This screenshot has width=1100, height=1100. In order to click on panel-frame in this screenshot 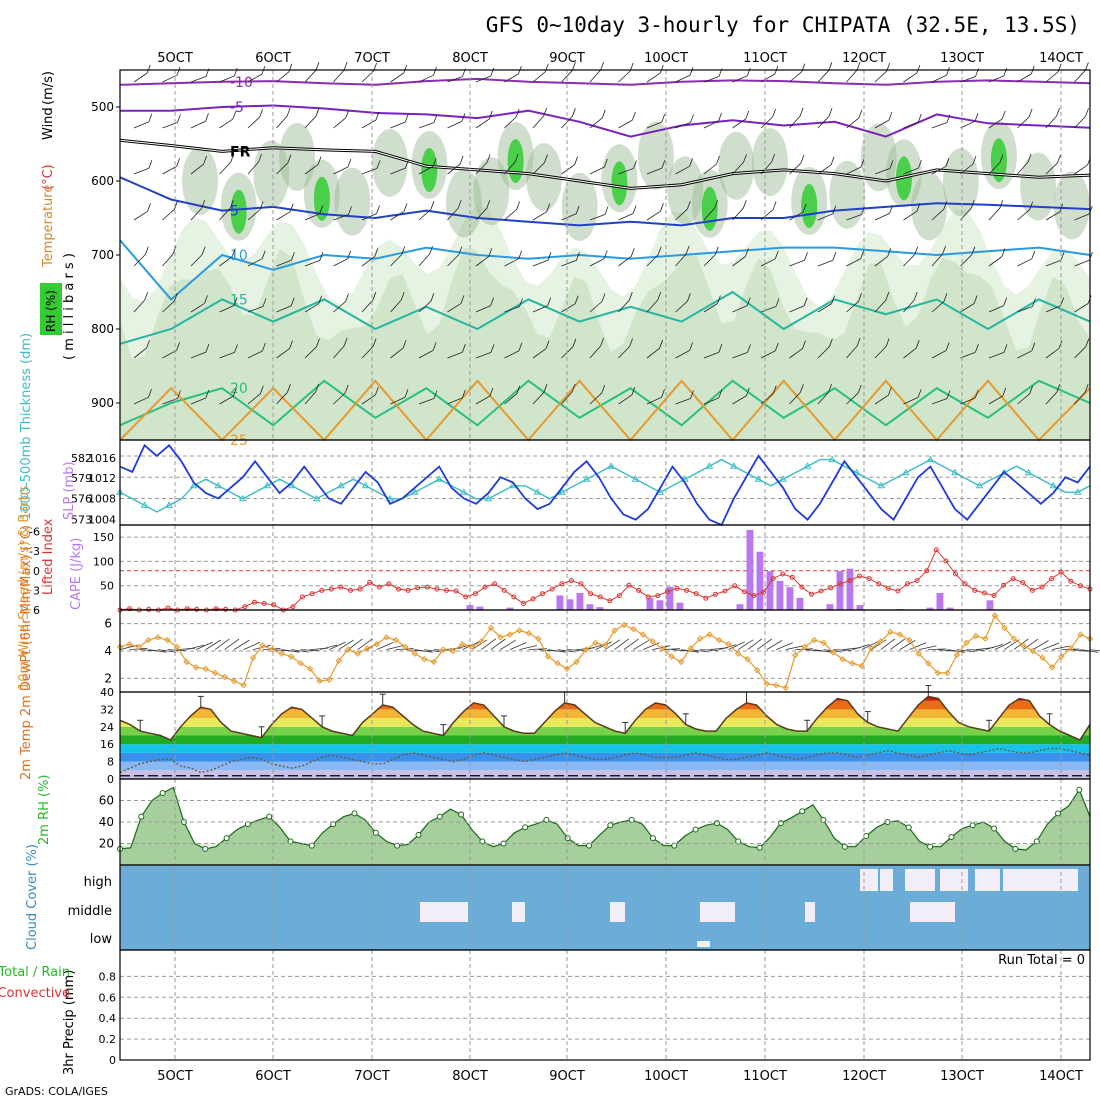, I will do `click(605, 482)`.